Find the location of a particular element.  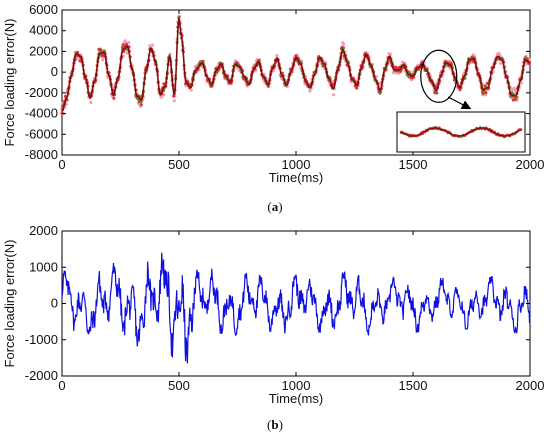

y-tick-label: 1000 is located at coordinates (43, 266).